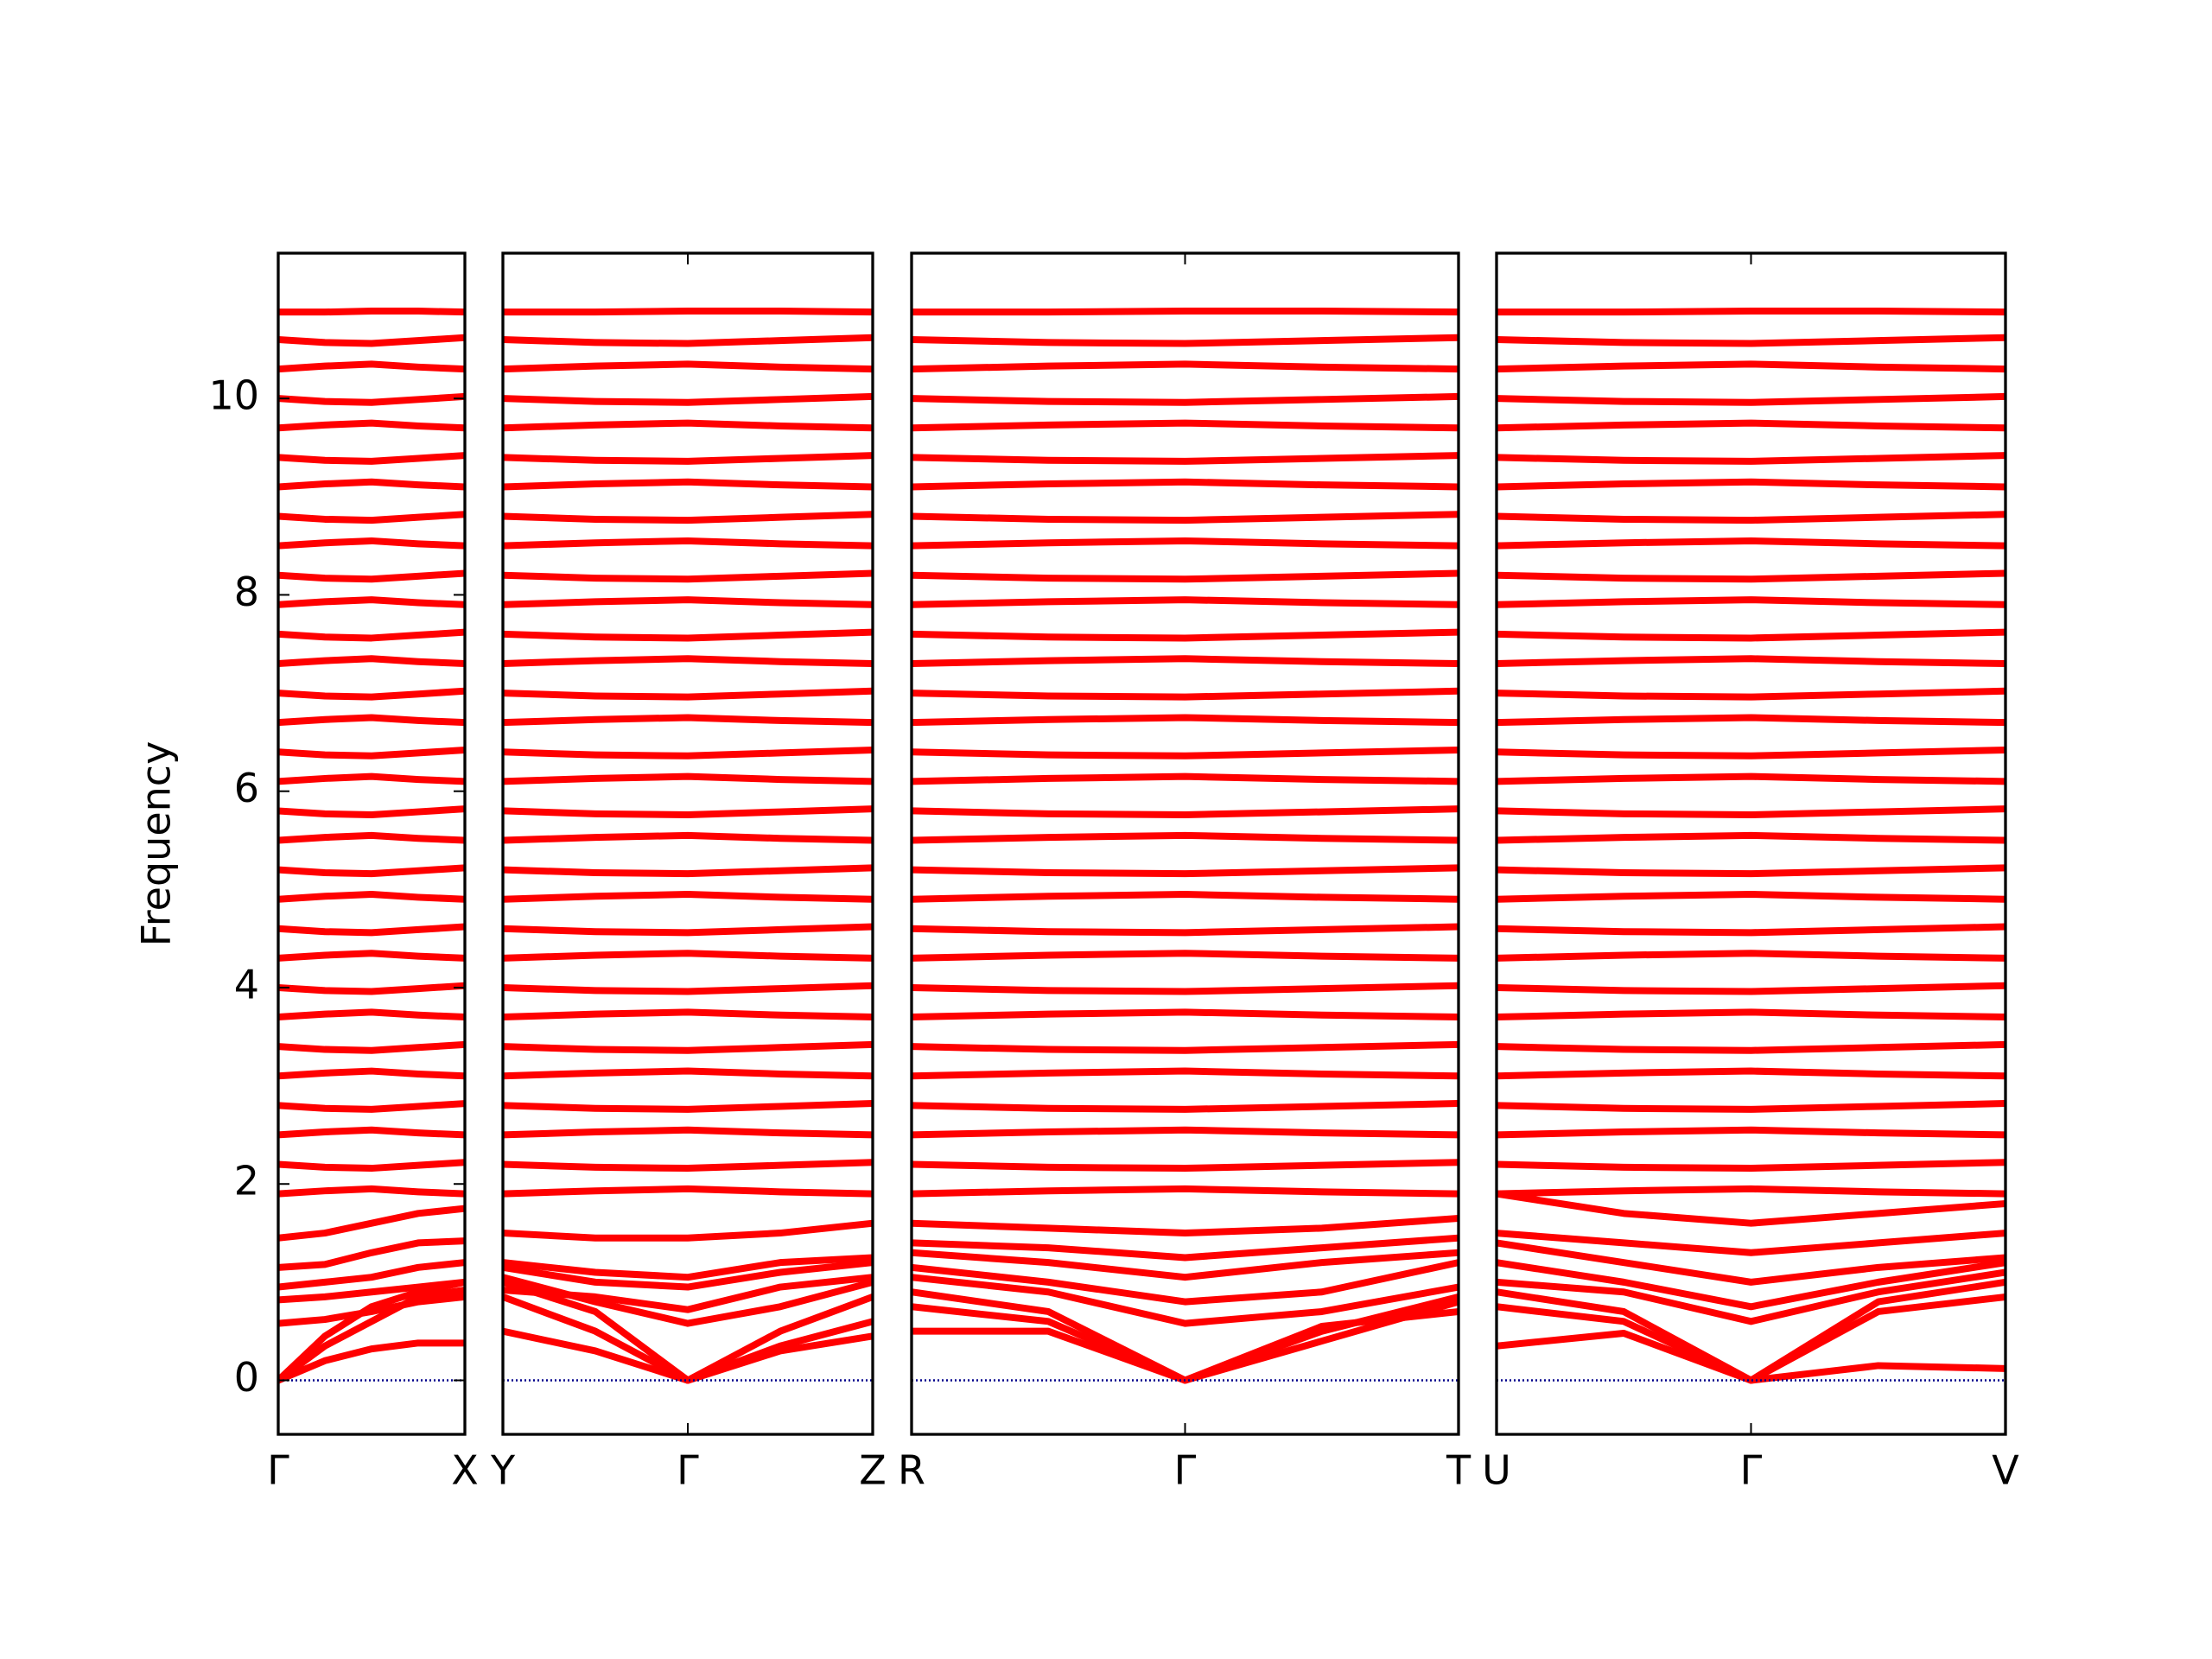 Image resolution: width=2212 pixels, height=1659 pixels. Describe the element at coordinates (246, 788) in the screenshot. I see `y-tick-label: 6` at that location.